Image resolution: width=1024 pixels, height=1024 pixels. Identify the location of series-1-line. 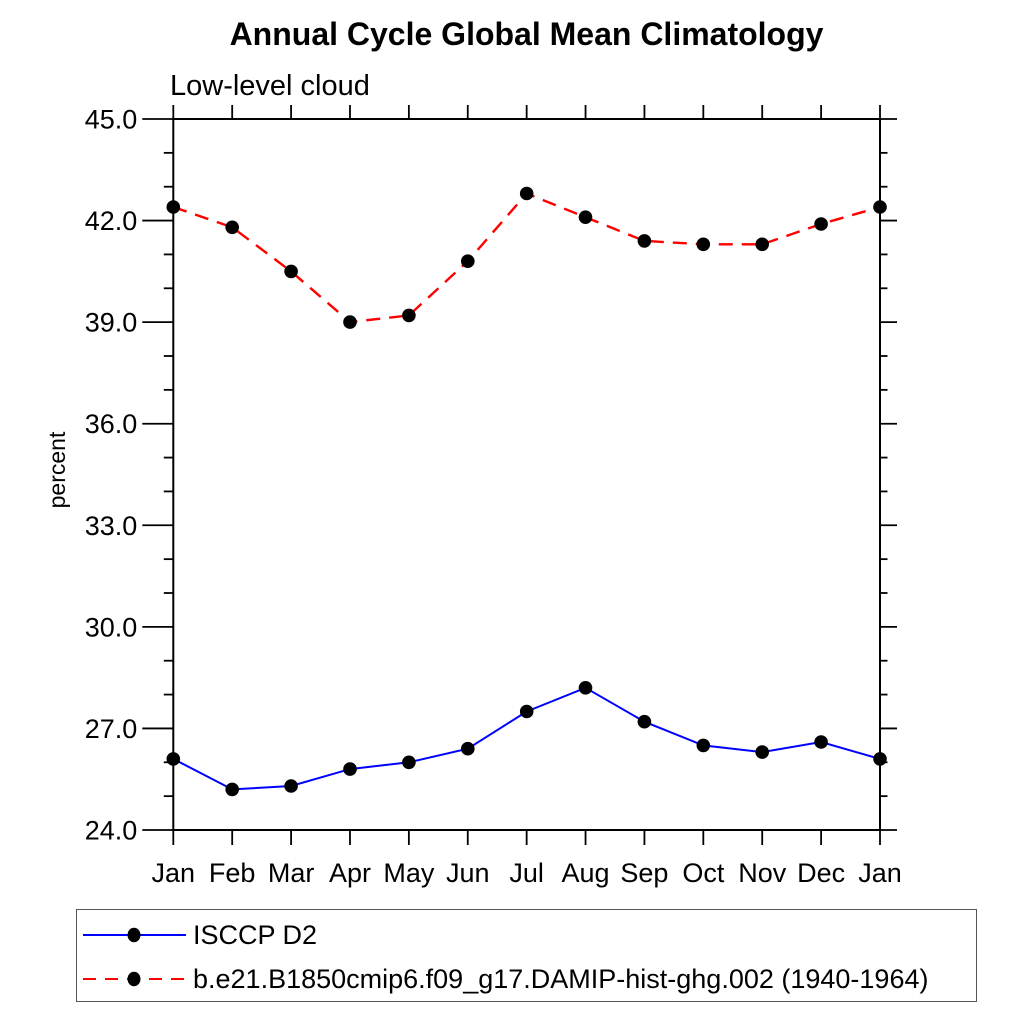
(526, 258).